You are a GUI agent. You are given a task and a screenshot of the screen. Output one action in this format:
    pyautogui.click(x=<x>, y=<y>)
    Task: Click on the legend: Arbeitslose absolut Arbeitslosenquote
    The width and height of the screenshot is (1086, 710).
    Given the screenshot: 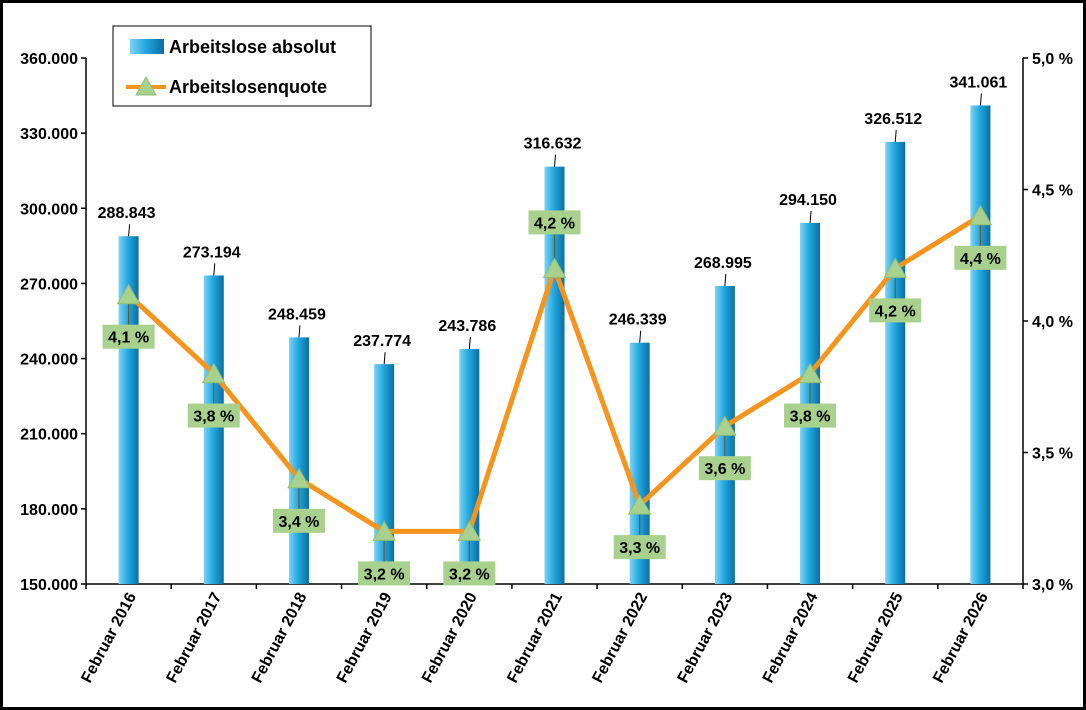 What is the action you would take?
    pyautogui.click(x=242, y=66)
    